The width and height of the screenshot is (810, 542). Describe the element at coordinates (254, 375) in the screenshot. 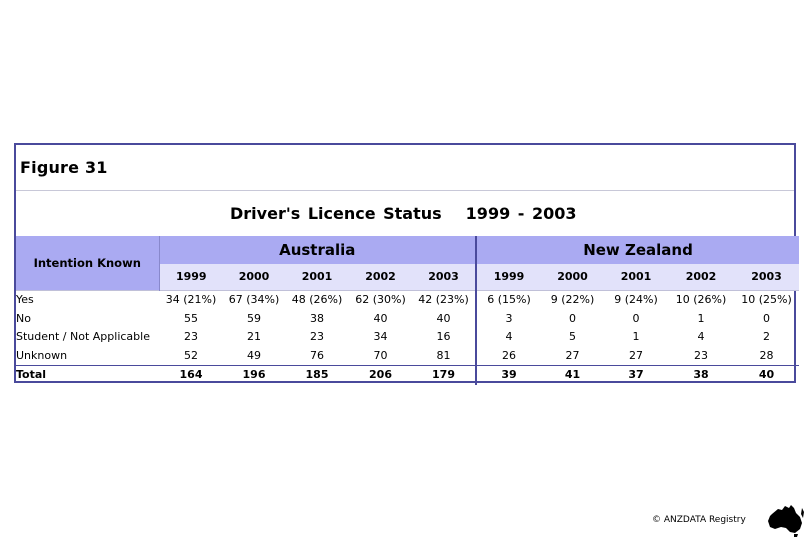

I see `table-cell: 196` at that location.